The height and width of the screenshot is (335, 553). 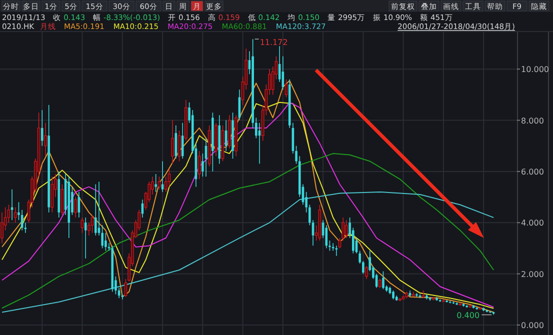 I want to click on y-tick-label: 2.000, so click(x=532, y=274).